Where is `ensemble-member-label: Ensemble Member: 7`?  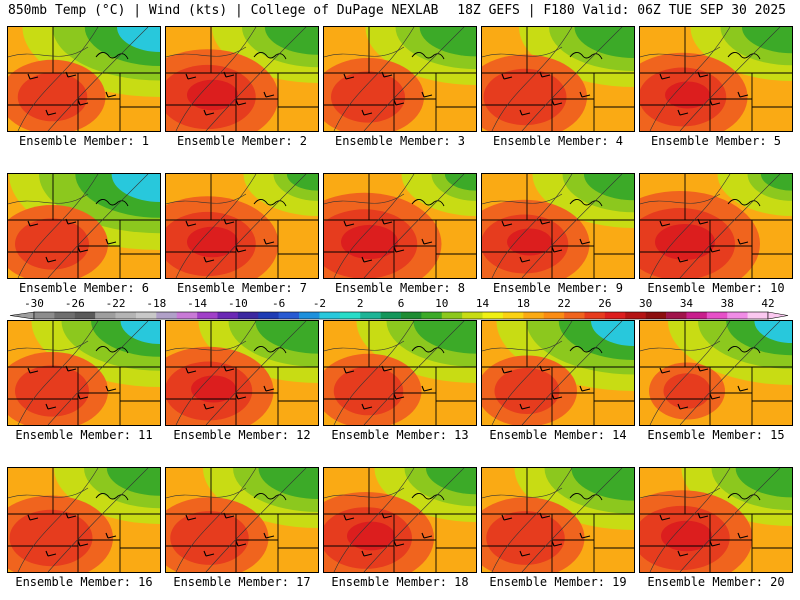
ensemble-member-label: Ensemble Member: 7 is located at coordinates (242, 288).